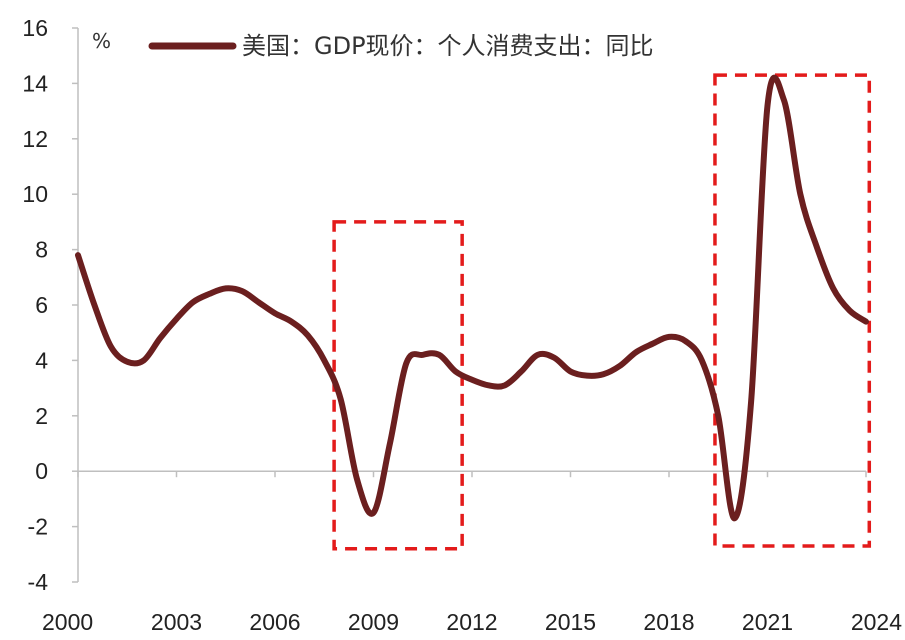 The height and width of the screenshot is (640, 905). What do you see at coordinates (35, 28) in the screenshot?
I see `y-tick-label: 16` at bounding box center [35, 28].